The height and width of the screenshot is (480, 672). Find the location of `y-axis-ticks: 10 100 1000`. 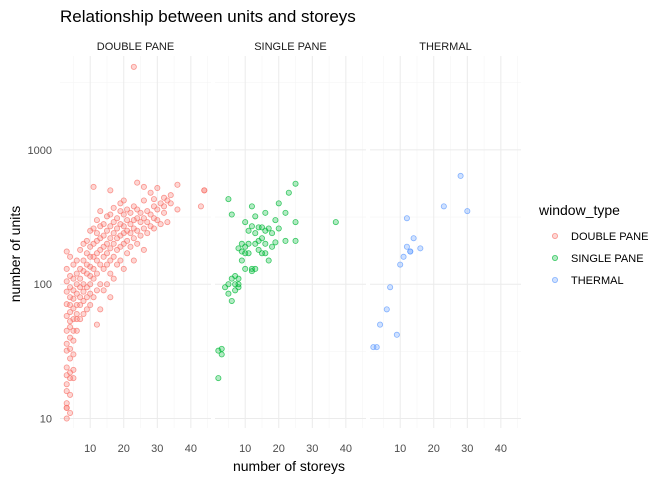

y-axis-ticks: 10 100 1000 is located at coordinates (40, 285).